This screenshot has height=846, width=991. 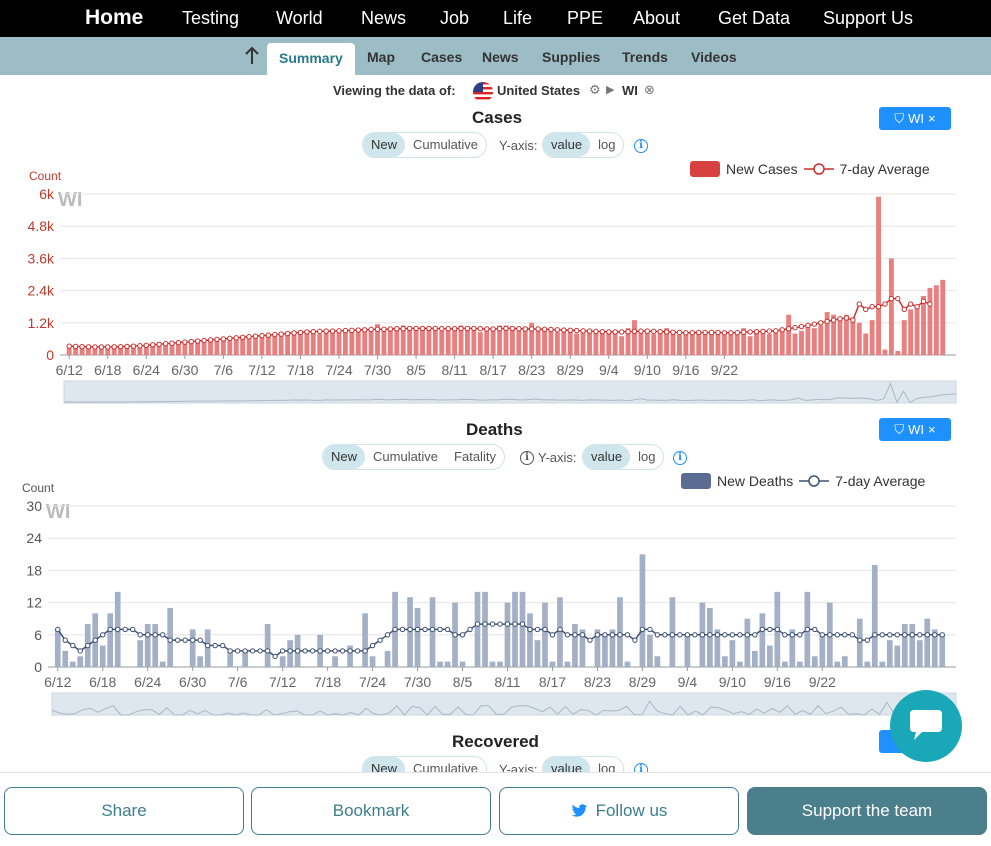 What do you see at coordinates (455, 18) in the screenshot?
I see `nav-job: Job` at bounding box center [455, 18].